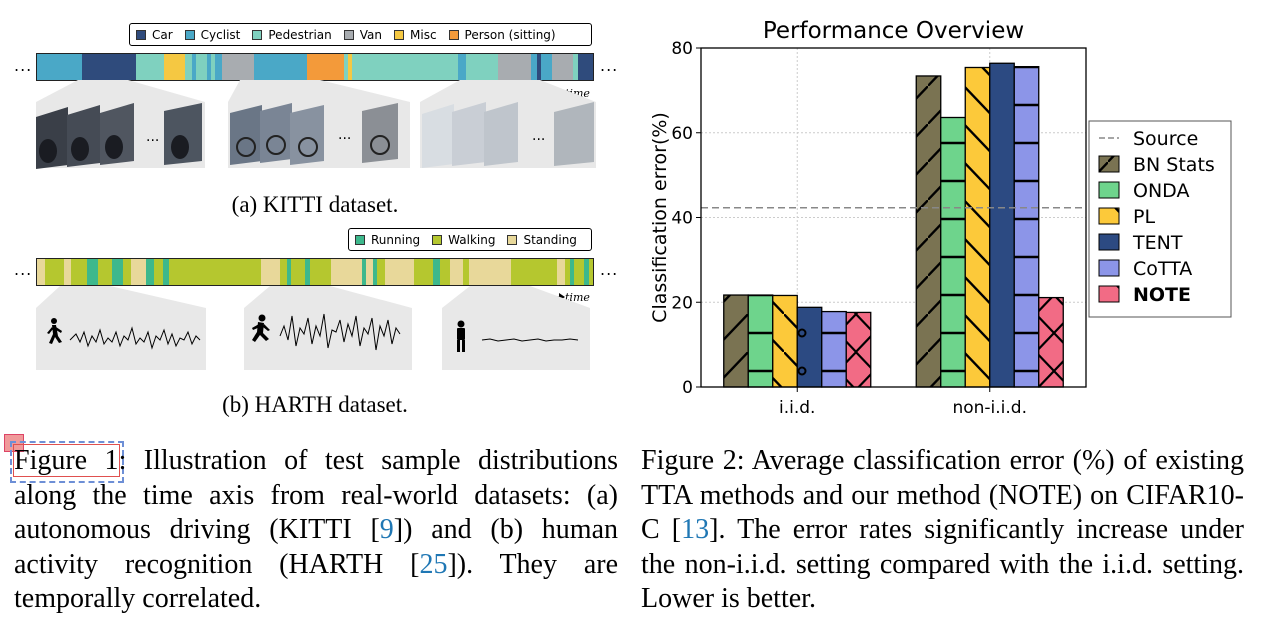 The width and height of the screenshot is (1263, 628). I want to click on figure1-caption-text3: ]). They are temporally correlated., so click(316, 581).